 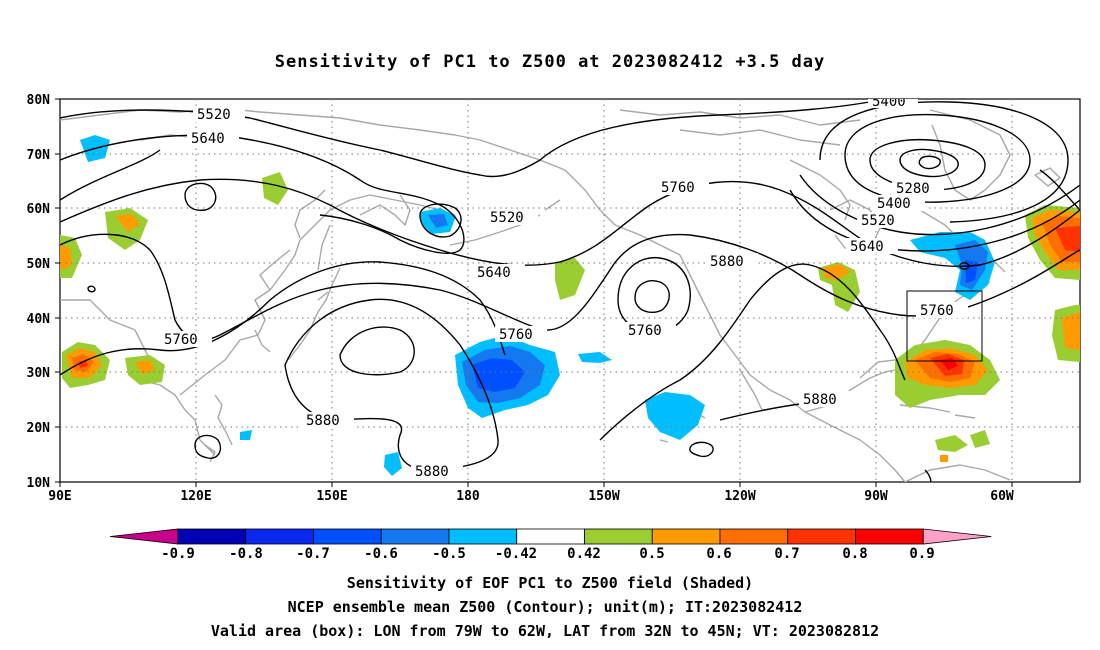 I want to click on valid-area-box, so click(x=944, y=326).